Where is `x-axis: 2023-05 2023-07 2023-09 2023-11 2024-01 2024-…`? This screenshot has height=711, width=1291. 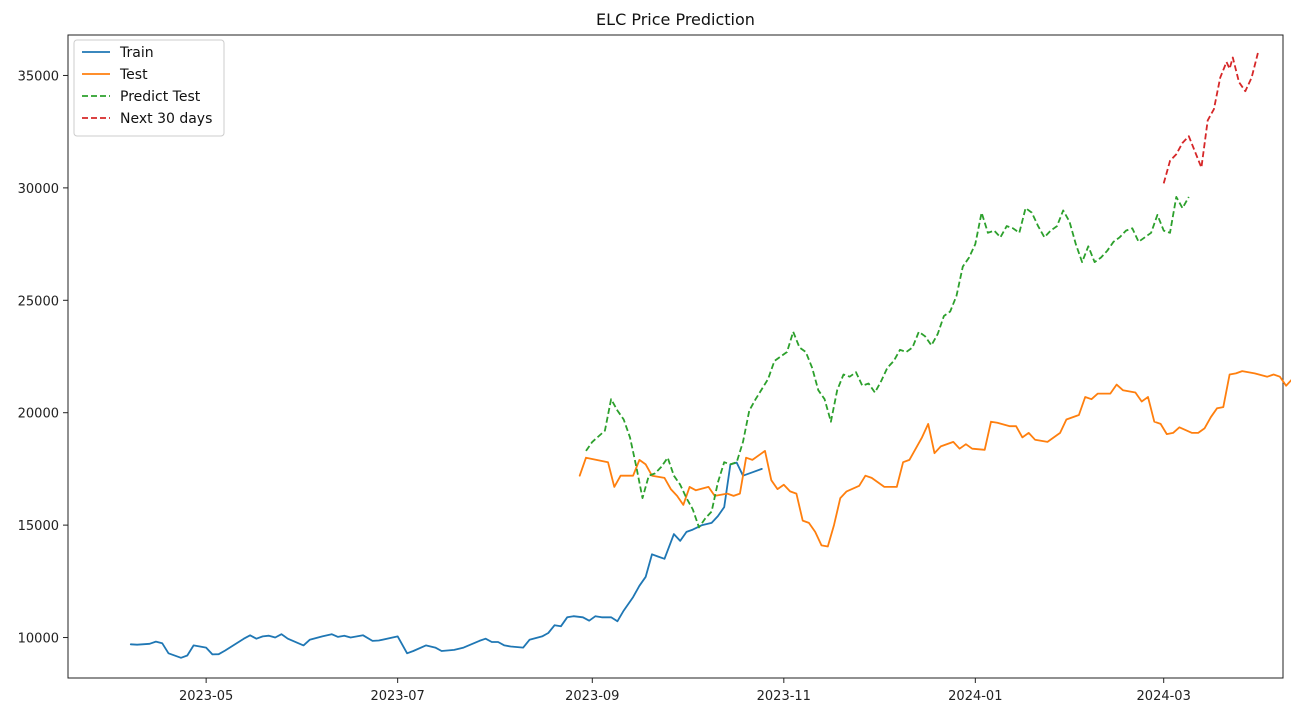
x-axis: 2023-05 2023-07 2023-09 2023-11 2024-01 2024-… is located at coordinates (685, 691).